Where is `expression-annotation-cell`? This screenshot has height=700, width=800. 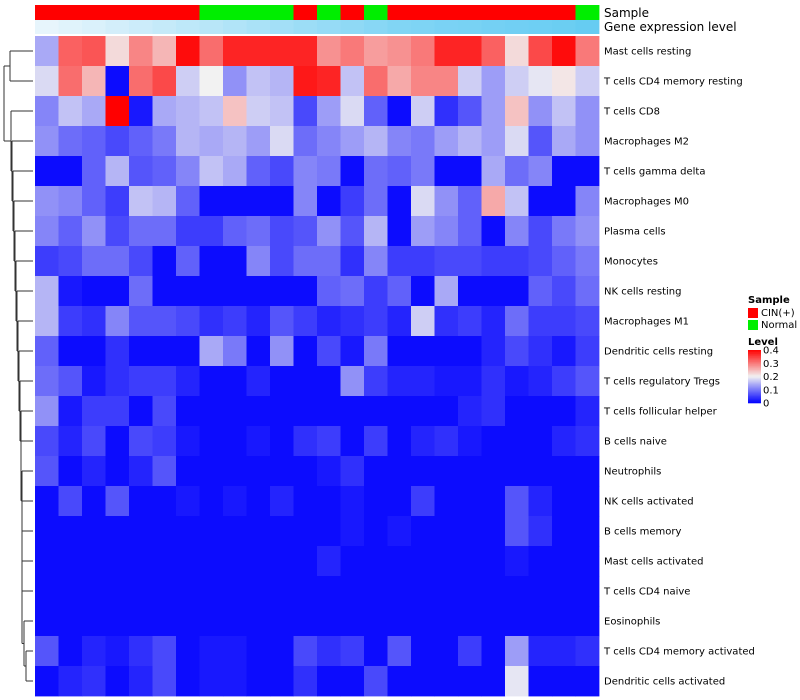
expression-annotation-cell is located at coordinates (446, 27).